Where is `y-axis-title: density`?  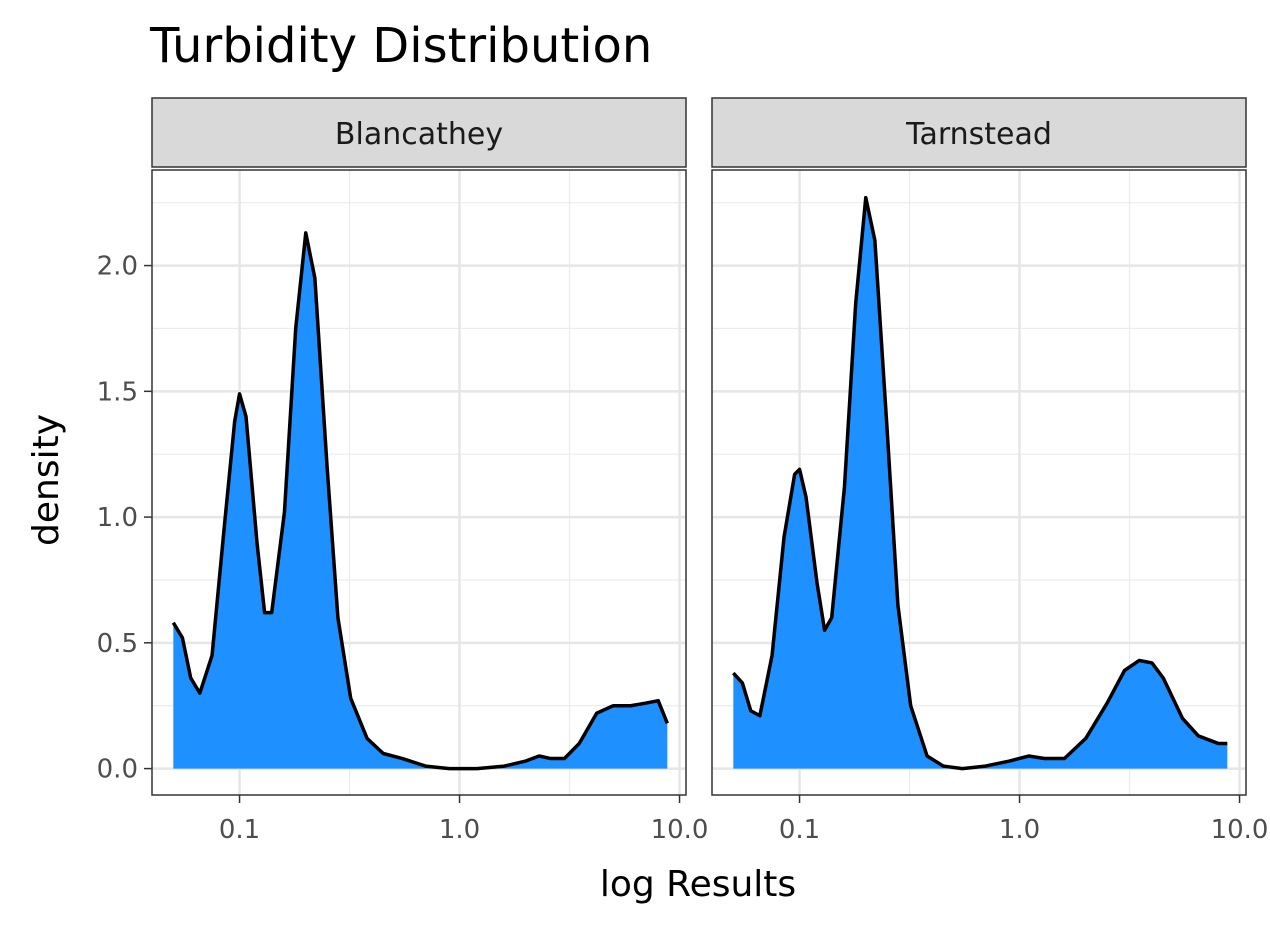
y-axis-title: density is located at coordinates (46, 480).